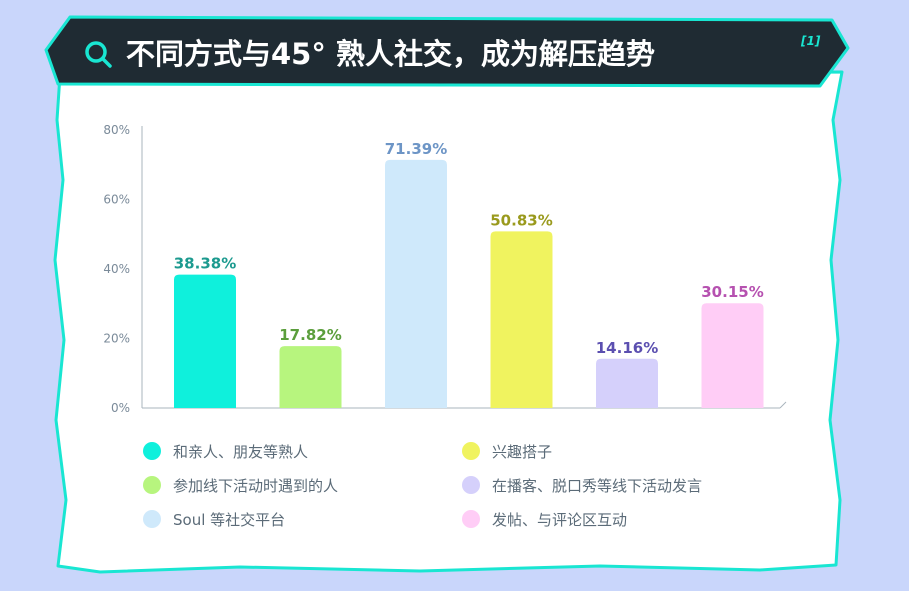  Describe the element at coordinates (205, 264) in the screenshot. I see `bar-value-label: 38.38%` at that location.